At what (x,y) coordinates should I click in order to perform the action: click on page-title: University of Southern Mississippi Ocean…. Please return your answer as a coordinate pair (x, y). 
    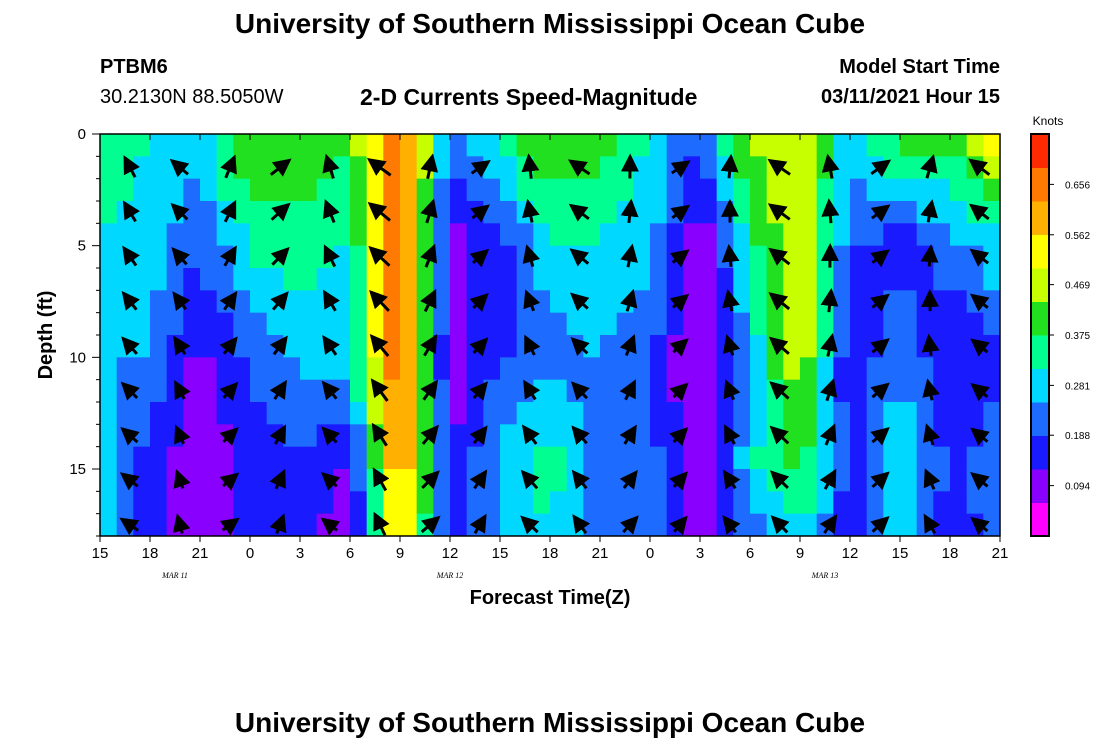
    Looking at the image, I should click on (550, 23).